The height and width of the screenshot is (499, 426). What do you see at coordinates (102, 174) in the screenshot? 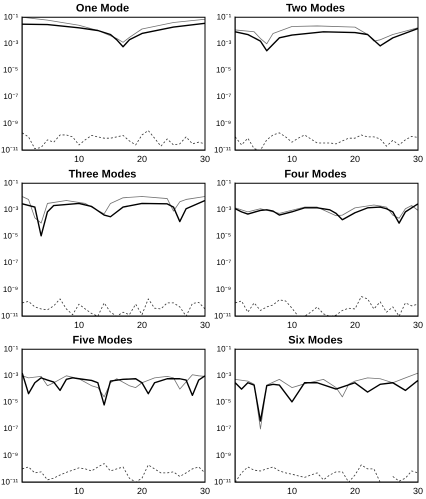
I see `chart-title: Three Modes` at bounding box center [102, 174].